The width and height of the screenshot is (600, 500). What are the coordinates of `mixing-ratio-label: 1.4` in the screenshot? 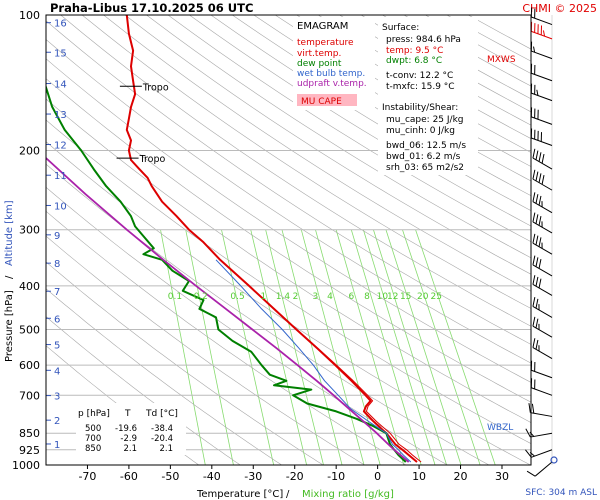 It's located at (283, 297).